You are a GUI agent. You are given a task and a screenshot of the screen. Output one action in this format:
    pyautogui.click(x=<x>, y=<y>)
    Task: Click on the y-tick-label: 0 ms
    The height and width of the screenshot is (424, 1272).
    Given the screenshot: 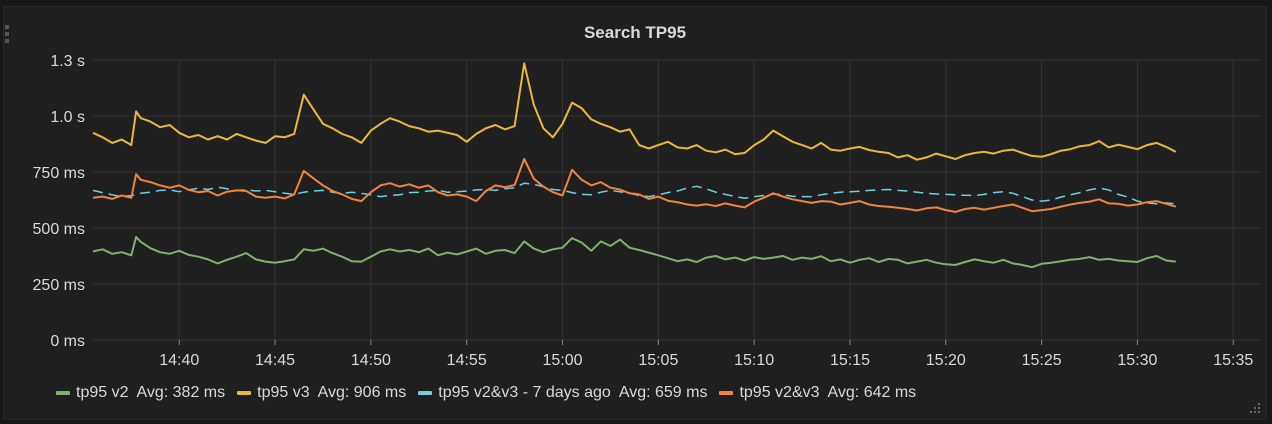 What is the action you would take?
    pyautogui.click(x=67, y=341)
    